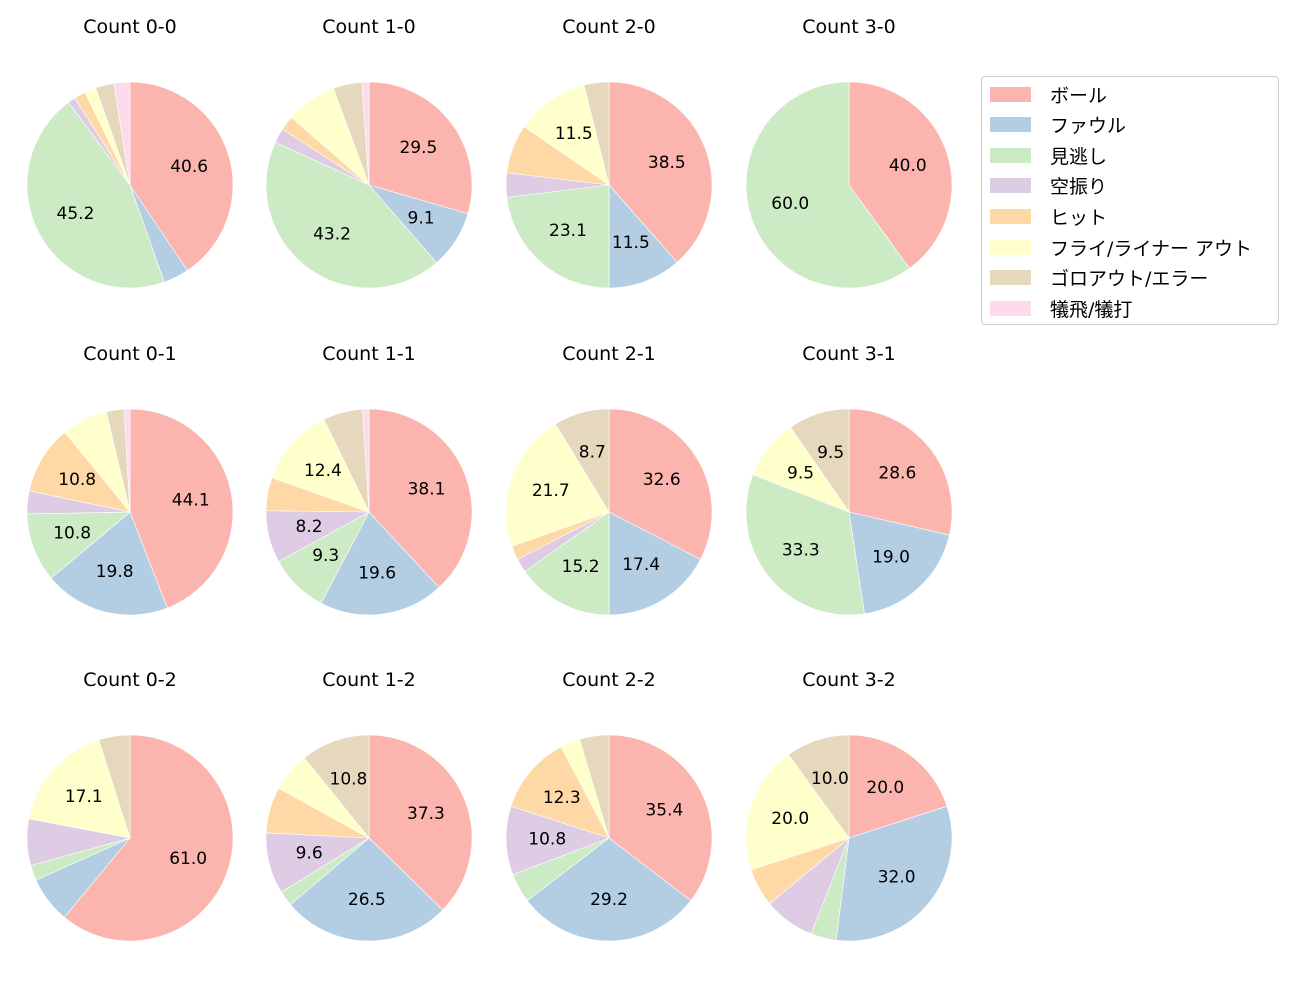  I want to click on slice-value-label: 45.2, so click(76, 214).